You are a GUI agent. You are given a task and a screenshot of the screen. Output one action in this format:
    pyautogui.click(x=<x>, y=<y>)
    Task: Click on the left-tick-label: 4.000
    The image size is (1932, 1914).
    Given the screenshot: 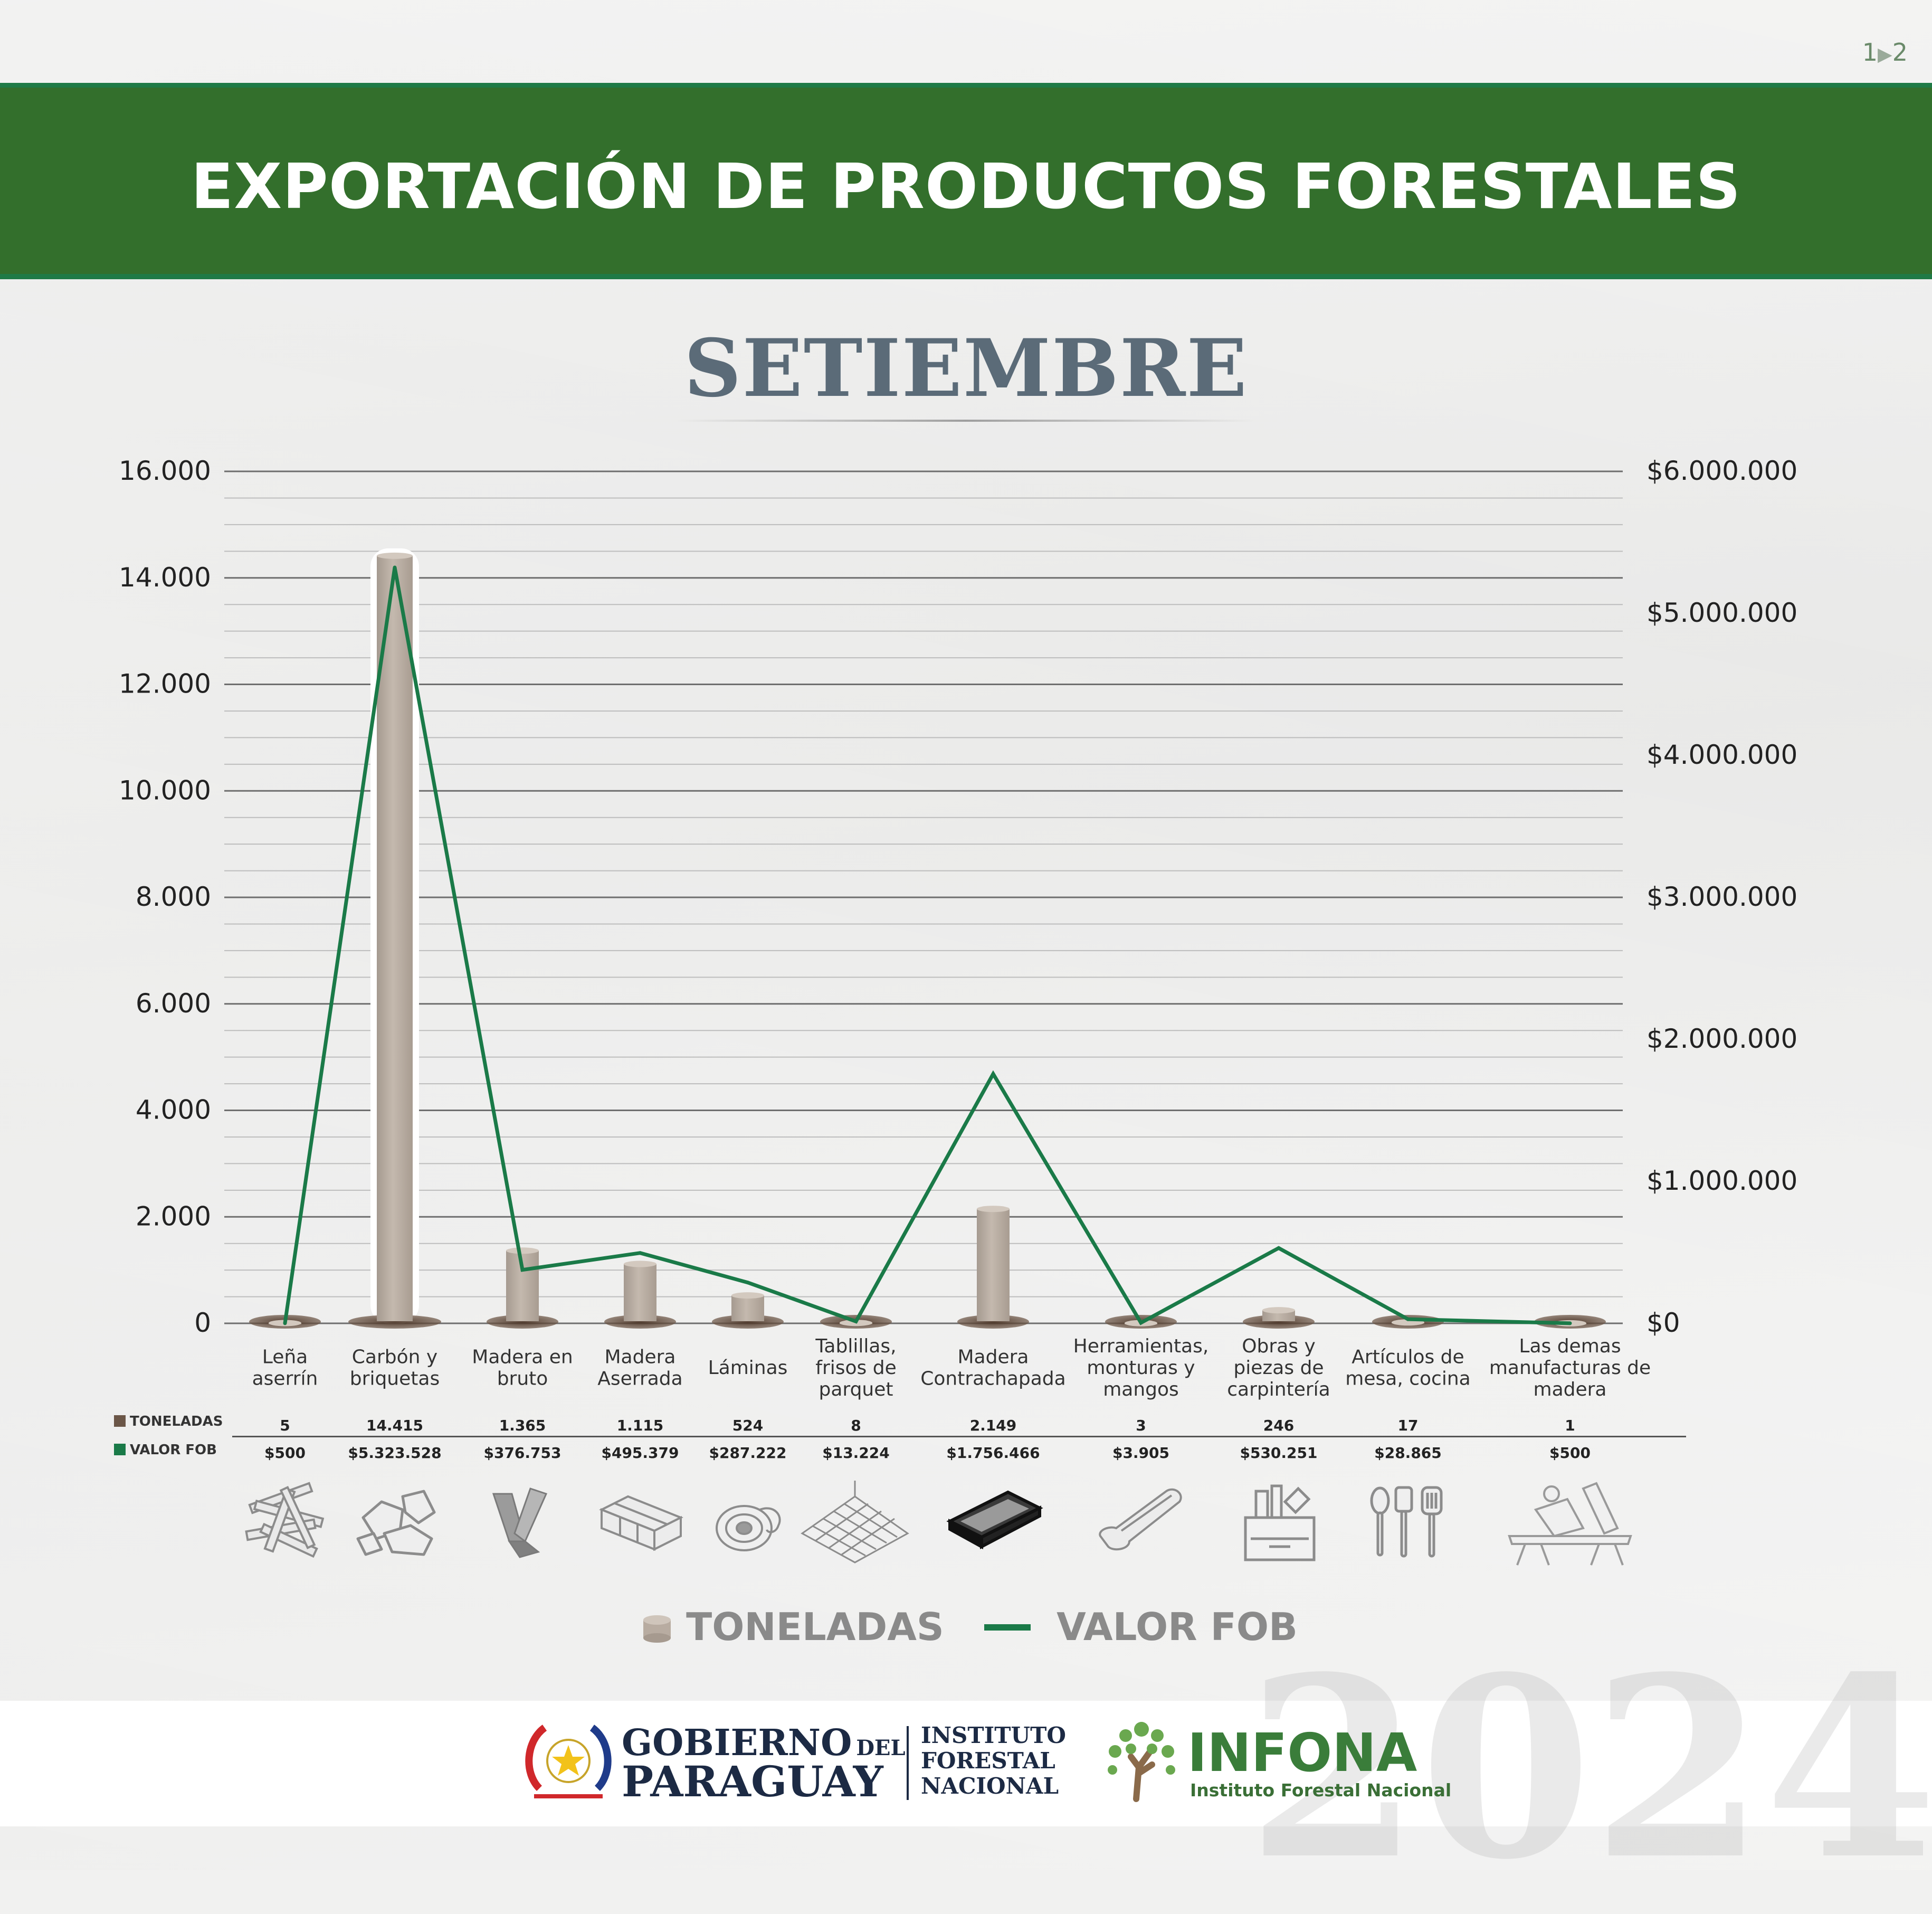 What is the action you would take?
    pyautogui.click(x=173, y=1110)
    